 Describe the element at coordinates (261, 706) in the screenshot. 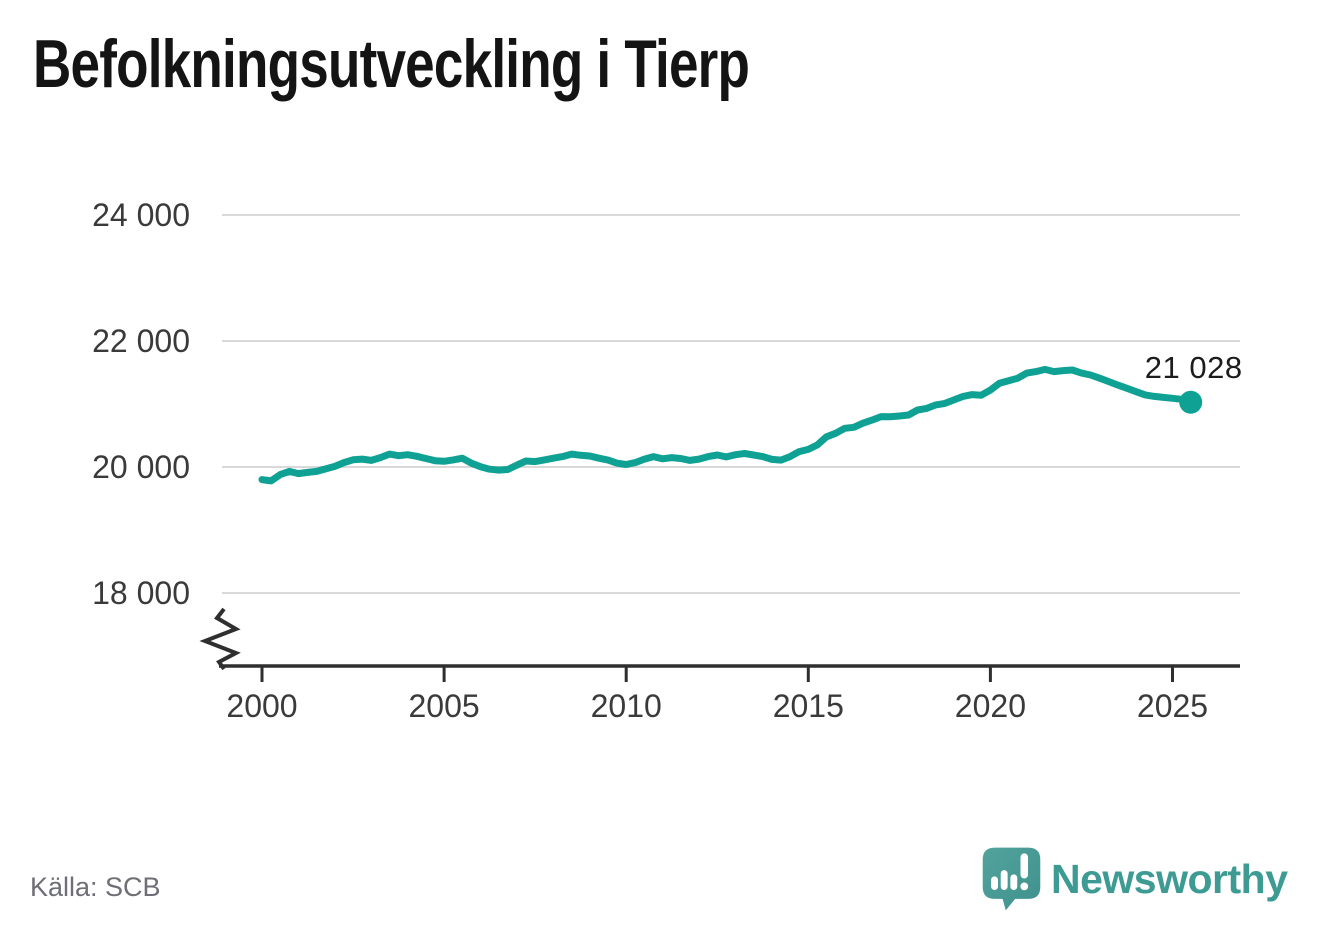

I see `x-tick-label: 2000` at that location.